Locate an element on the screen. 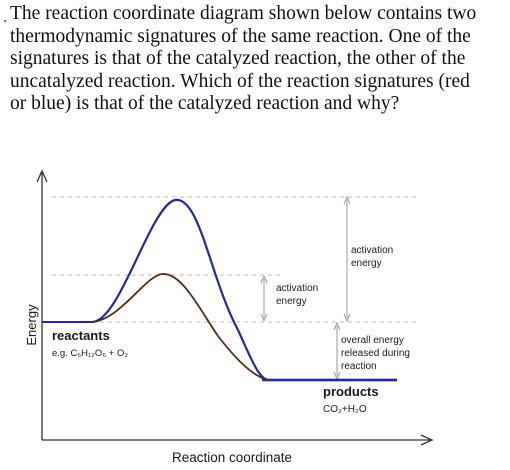  x-axis-arrowhead is located at coordinates (427, 440).